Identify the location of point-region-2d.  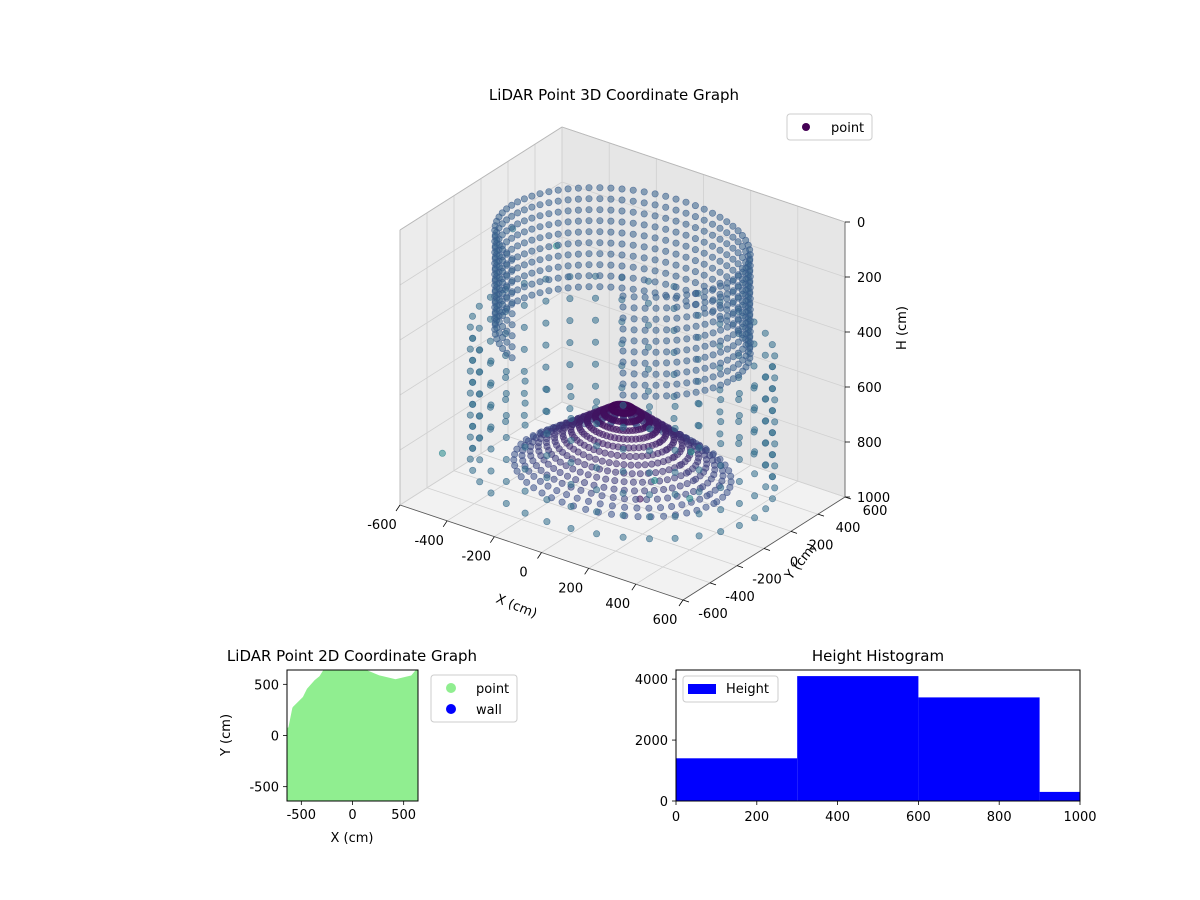
(352, 735).